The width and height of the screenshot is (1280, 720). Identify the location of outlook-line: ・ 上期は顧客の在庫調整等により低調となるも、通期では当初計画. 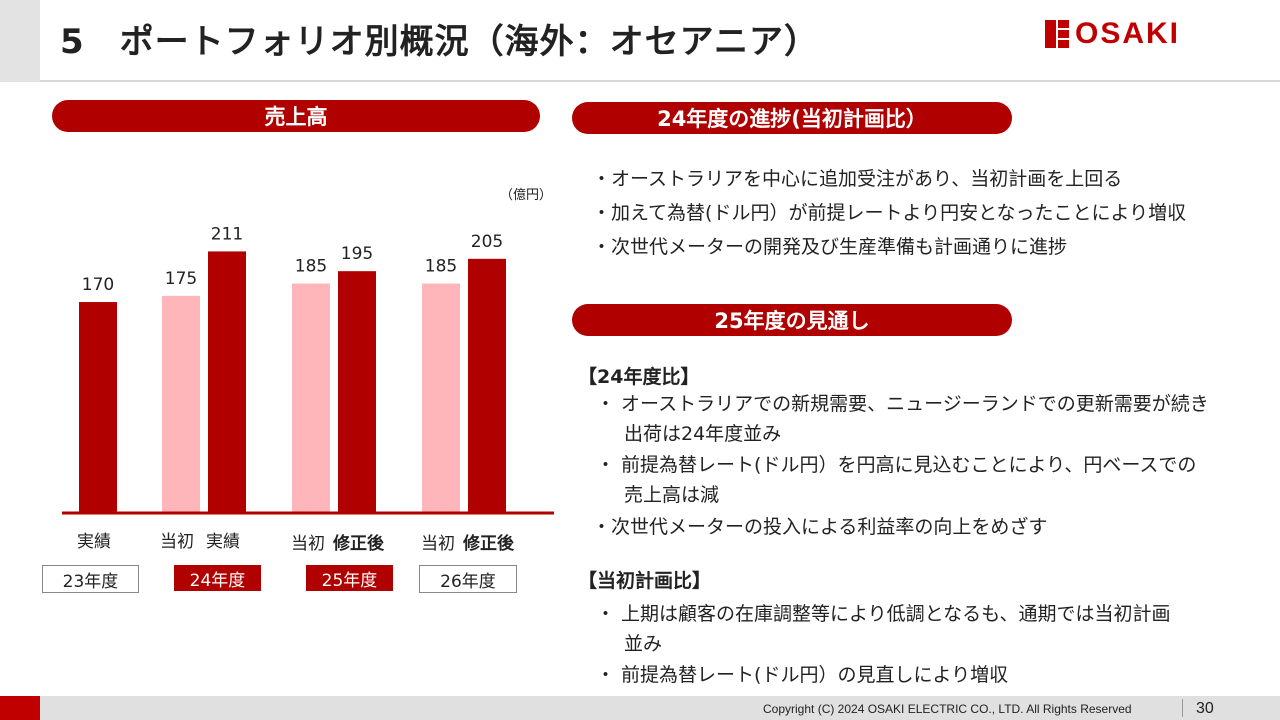
(883, 614).